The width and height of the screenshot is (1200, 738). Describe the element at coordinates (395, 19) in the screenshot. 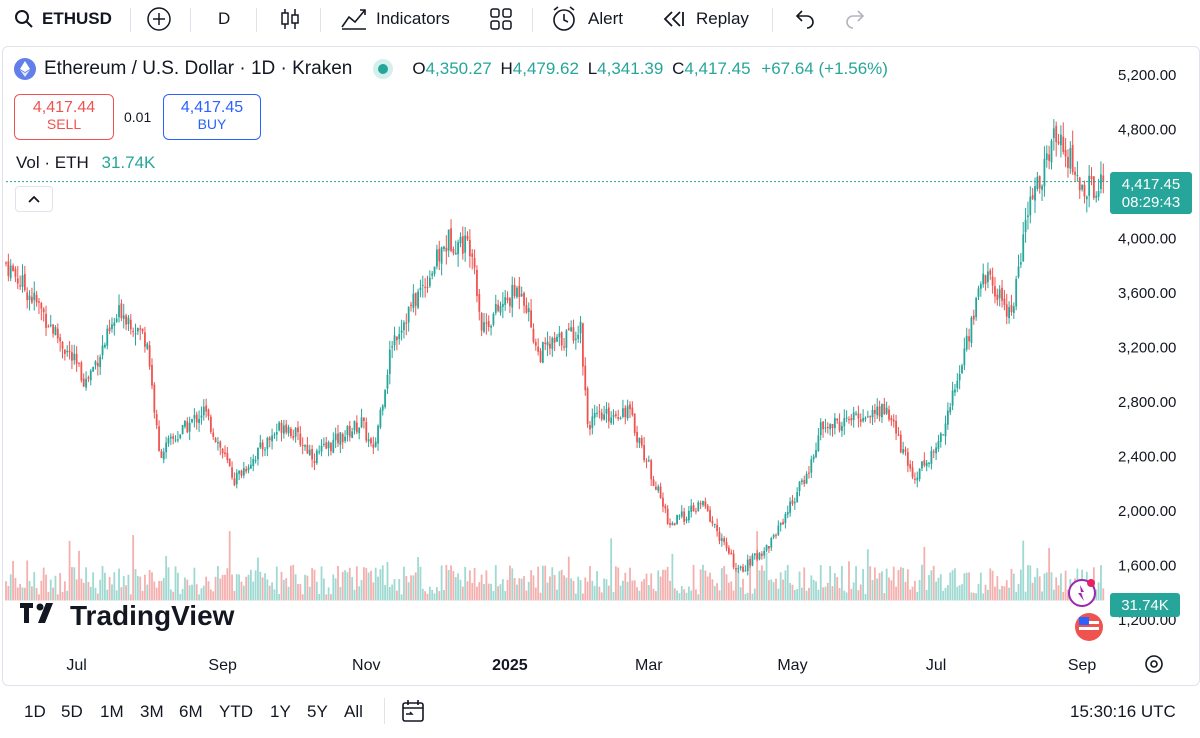

I see `indicators-button: Indicators` at that location.